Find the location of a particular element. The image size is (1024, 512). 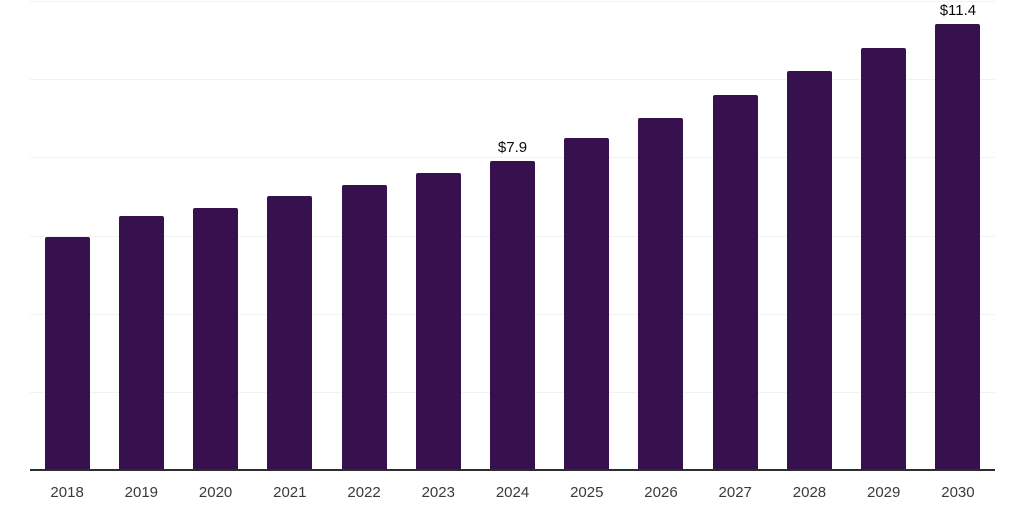

x-tick-label-2025: 2025 is located at coordinates (587, 492).